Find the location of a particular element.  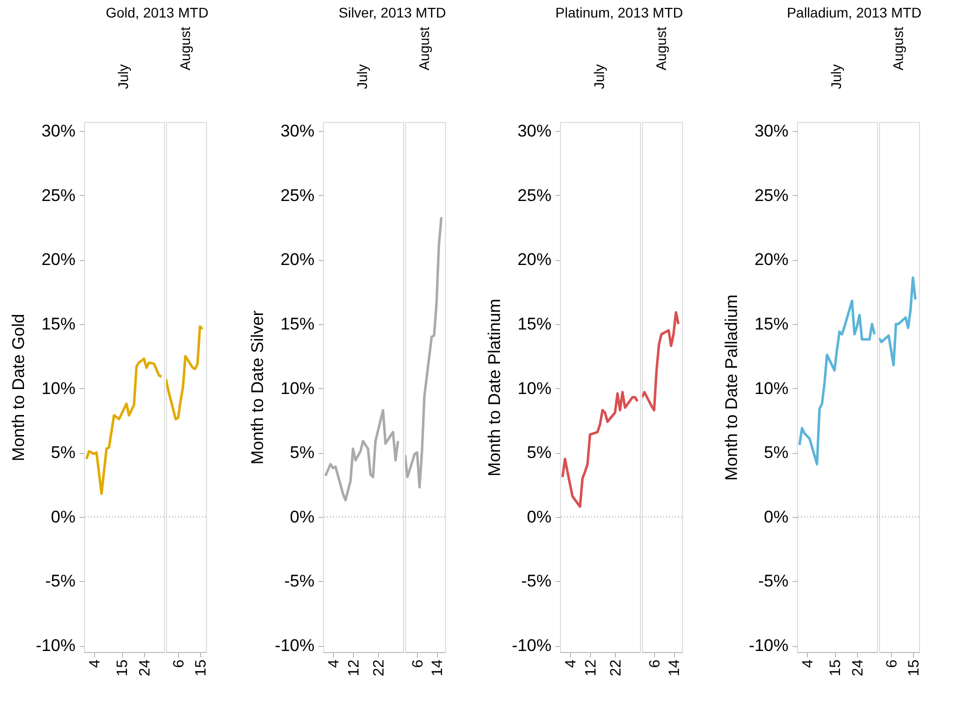

y-axis-title: Month to Date Silver is located at coordinates (257, 387).